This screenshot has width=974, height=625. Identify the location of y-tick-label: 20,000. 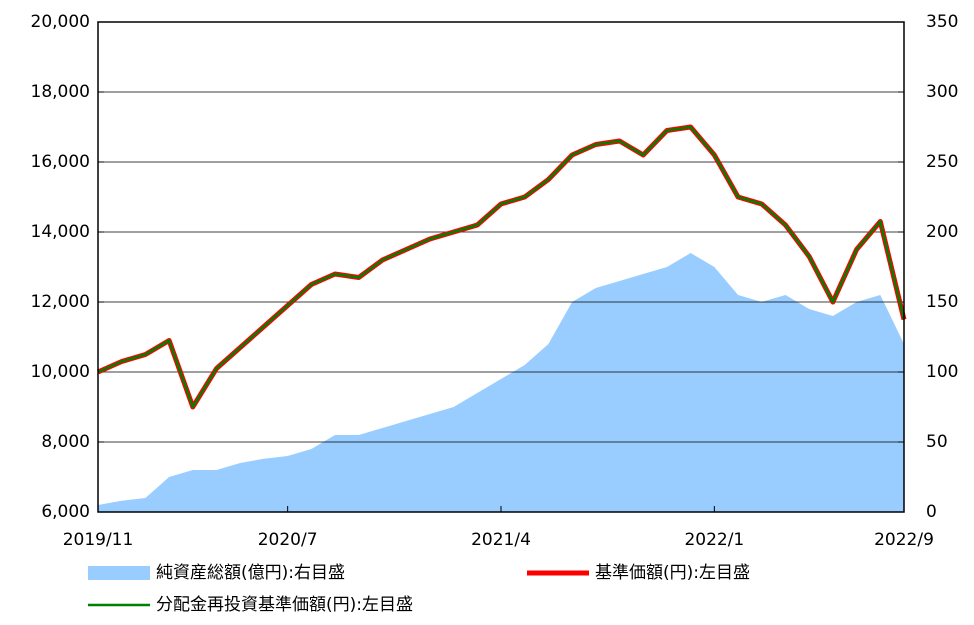
(60, 22).